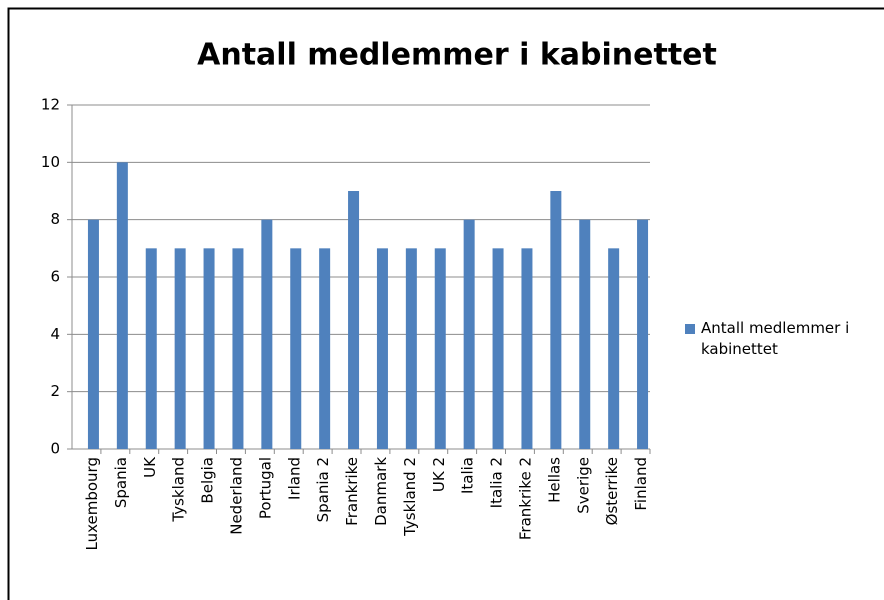 The image size is (884, 600). What do you see at coordinates (352, 491) in the screenshot?
I see `x-tick-label: Frankrike` at bounding box center [352, 491].